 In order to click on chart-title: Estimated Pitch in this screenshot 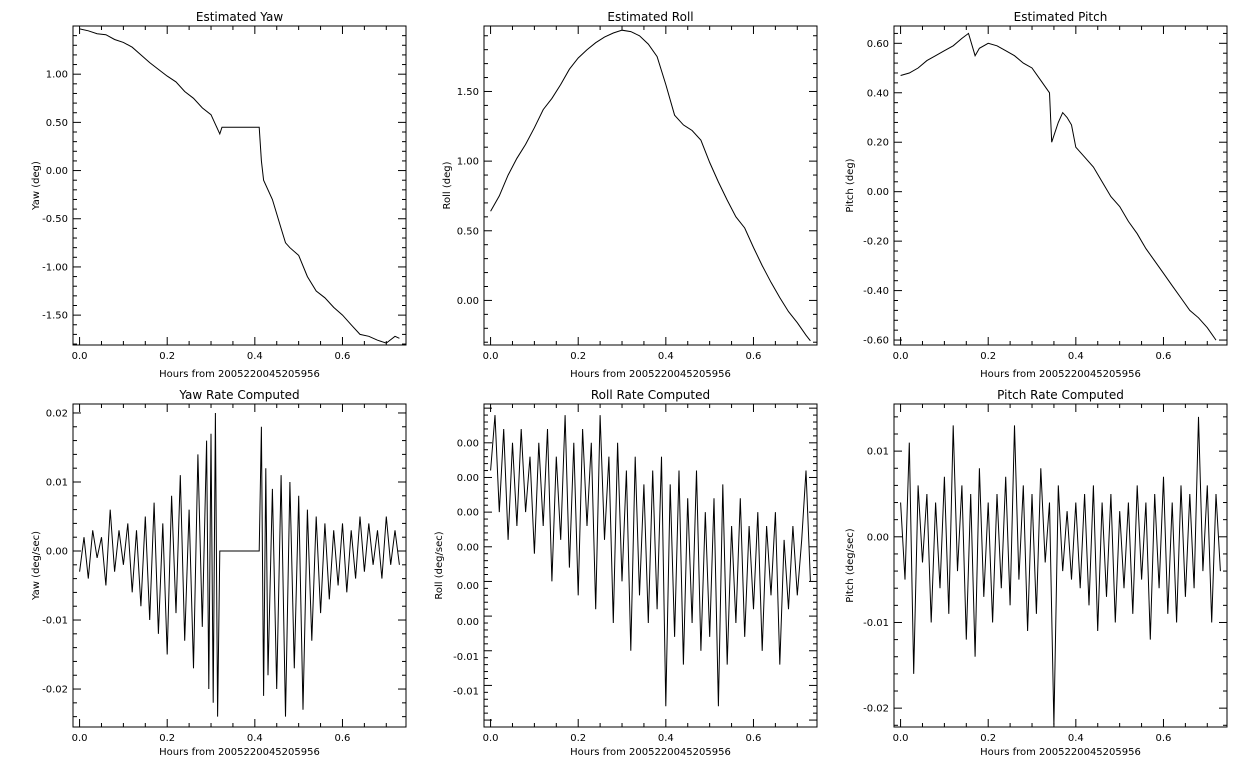, I will do `click(1061, 17)`.